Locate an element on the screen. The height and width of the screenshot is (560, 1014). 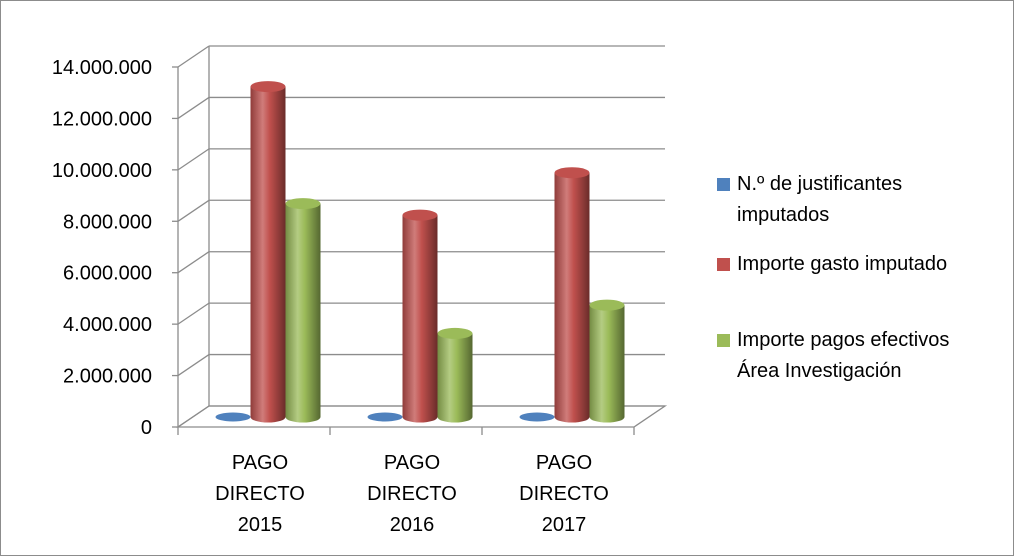
y-axis-tick-label: 2.000.000 is located at coordinates (107, 377).